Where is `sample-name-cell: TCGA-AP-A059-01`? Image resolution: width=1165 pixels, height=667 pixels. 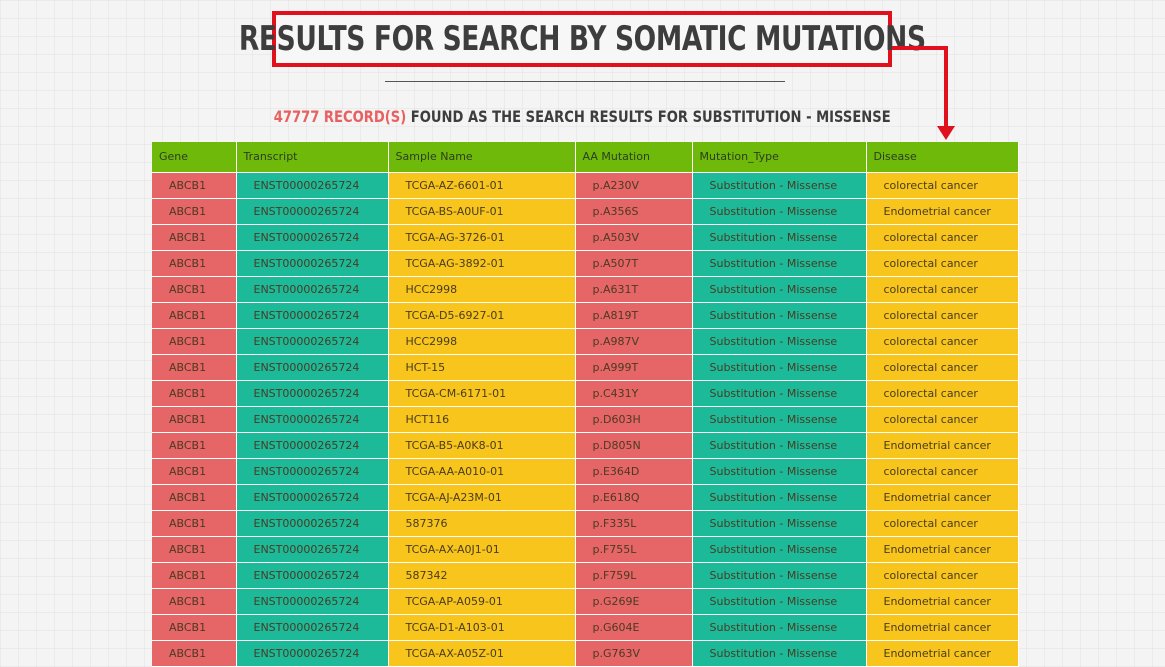
sample-name-cell: TCGA-AP-A059-01 is located at coordinates (482, 601).